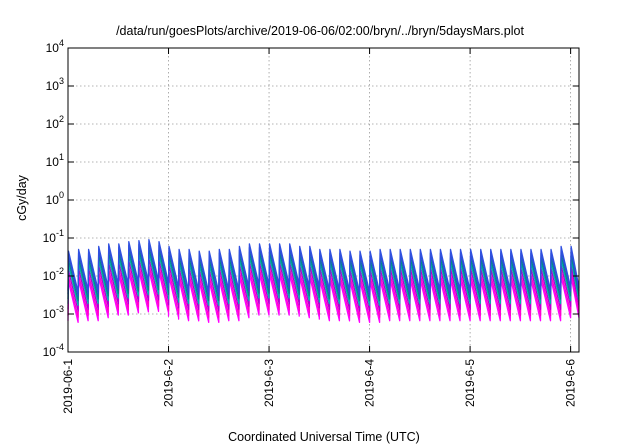 The image size is (640, 448). Describe the element at coordinates (22, 197) in the screenshot. I see `y-axis-label: cGy/day` at that location.